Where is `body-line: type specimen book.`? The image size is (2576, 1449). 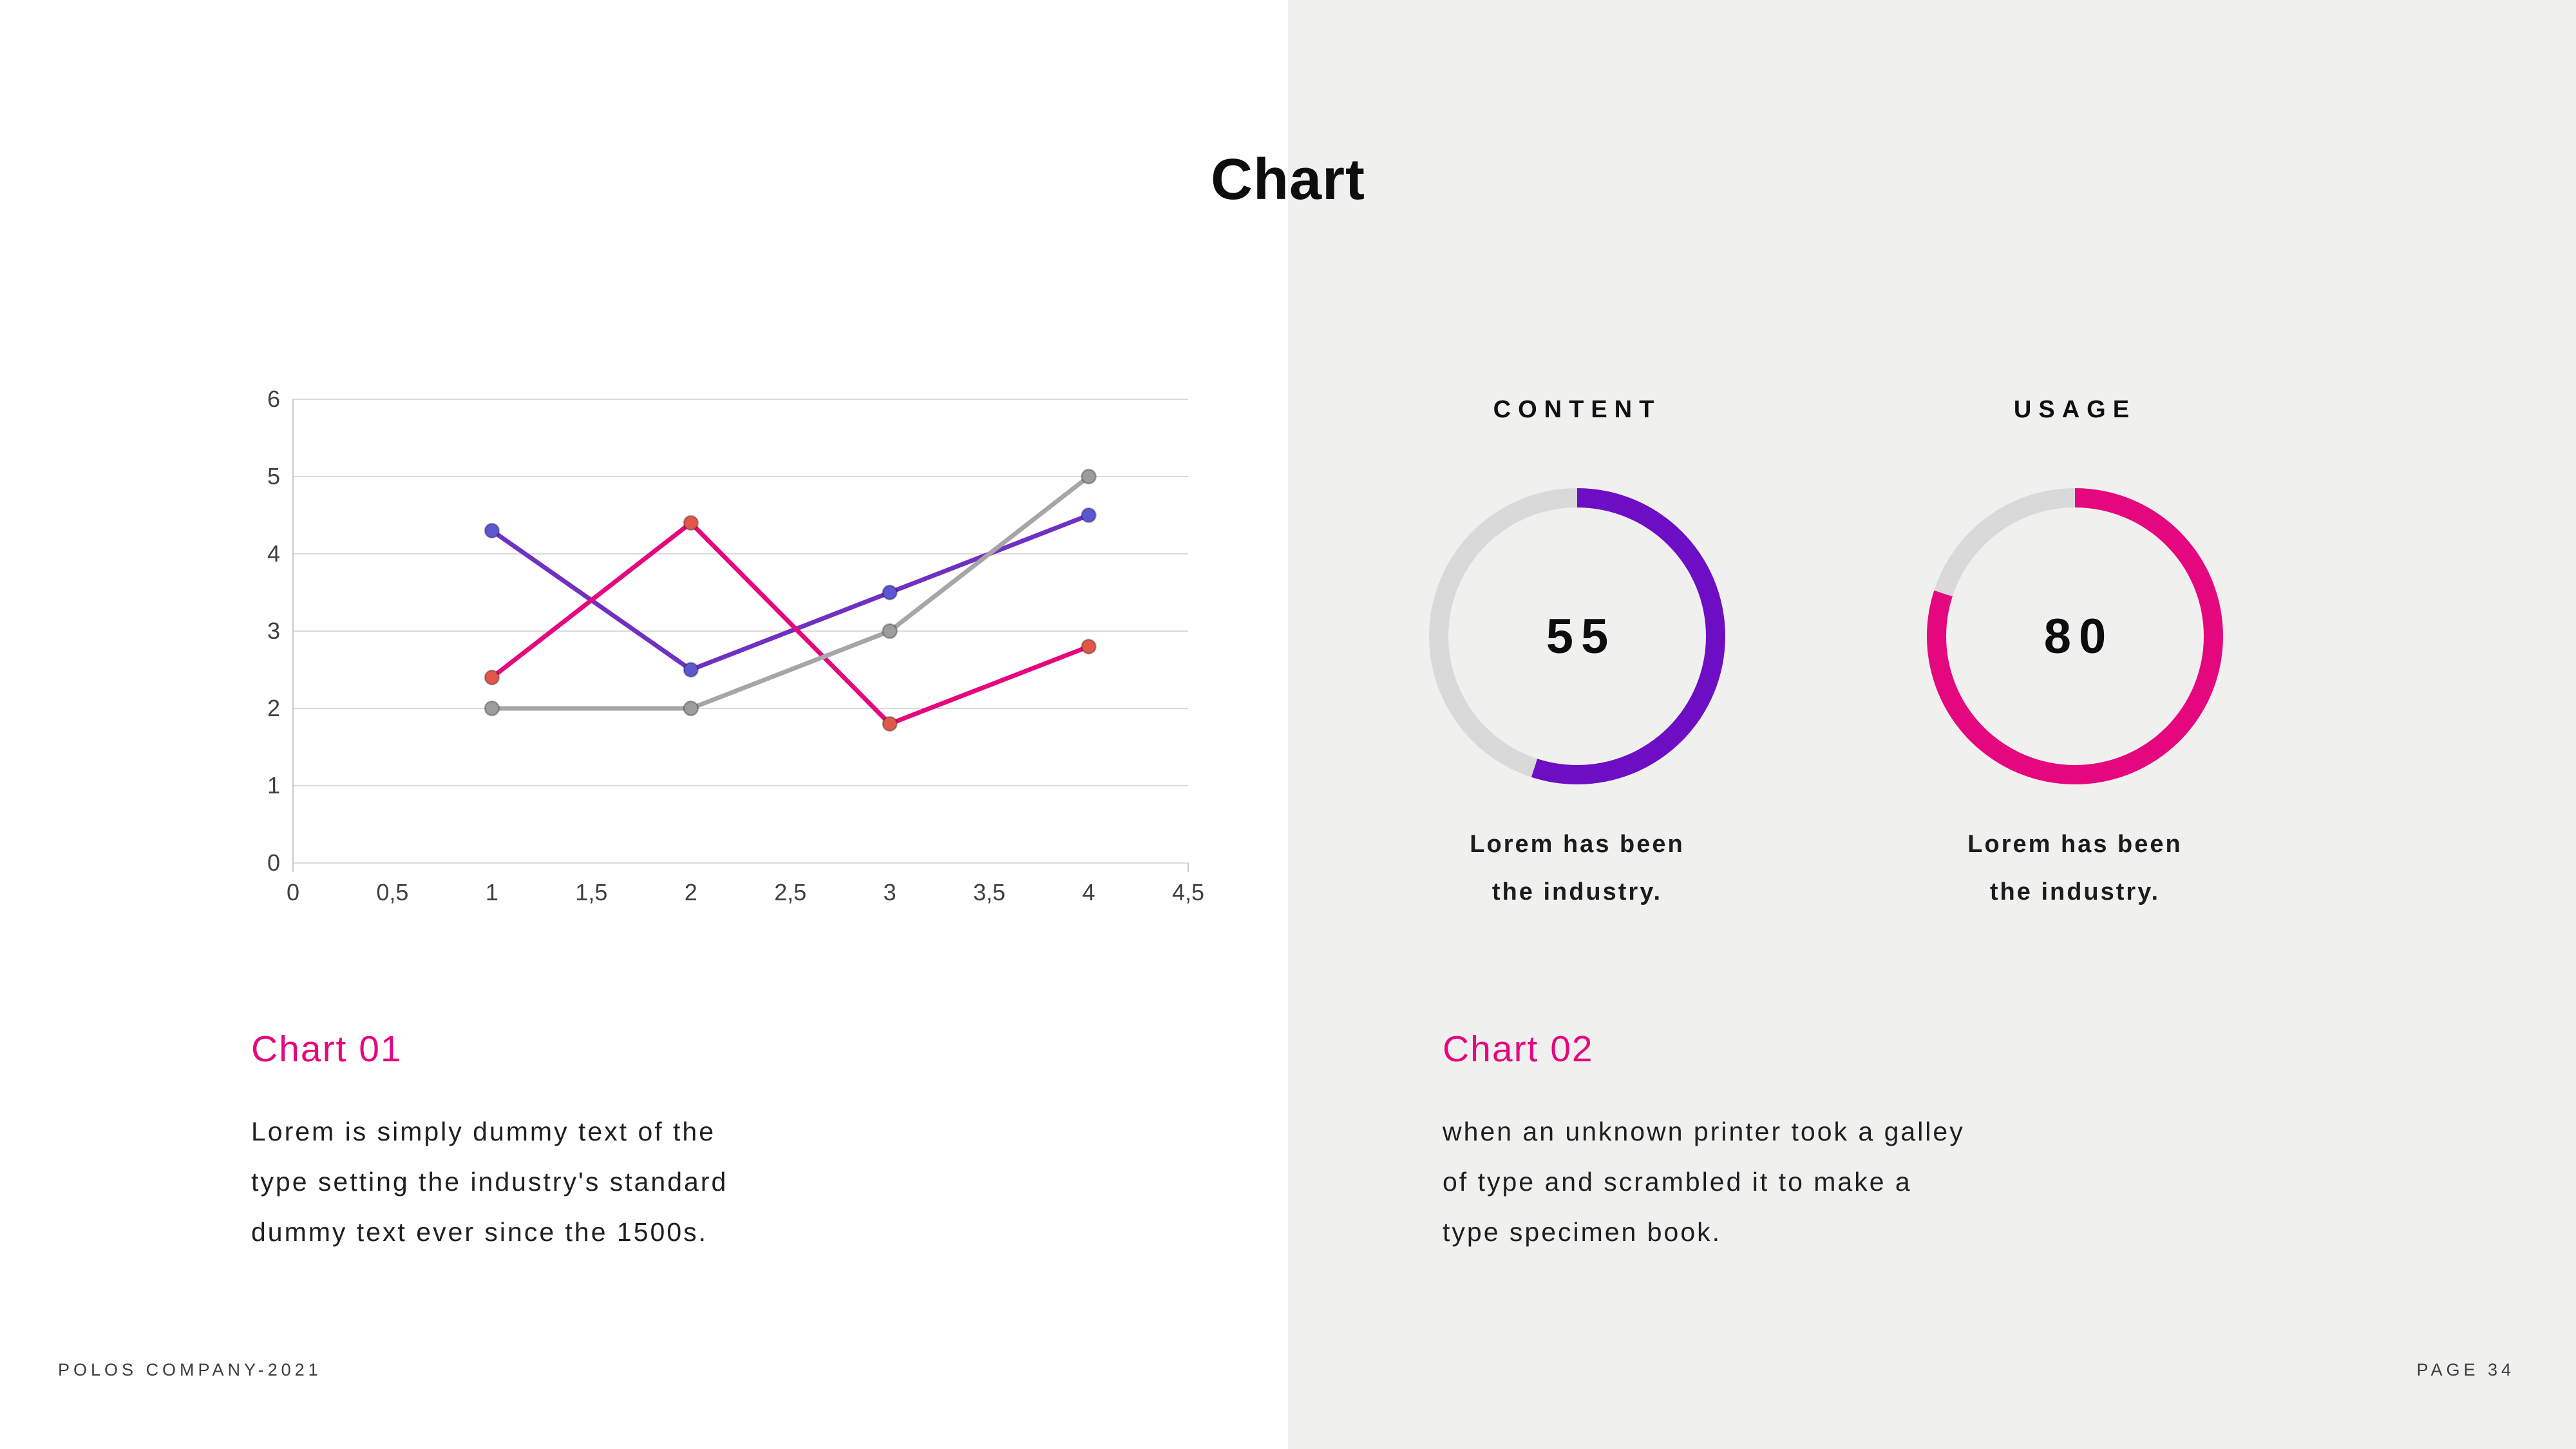
body-line: type specimen book. is located at coordinates (1582, 1232).